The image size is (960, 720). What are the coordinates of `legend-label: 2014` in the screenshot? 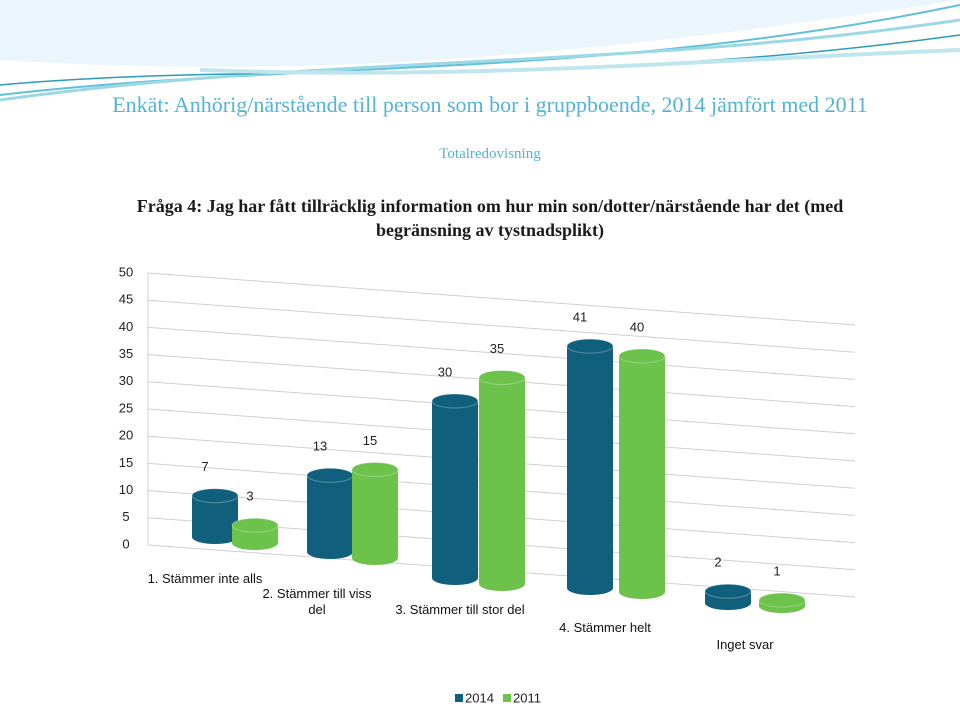 It's located at (479, 697).